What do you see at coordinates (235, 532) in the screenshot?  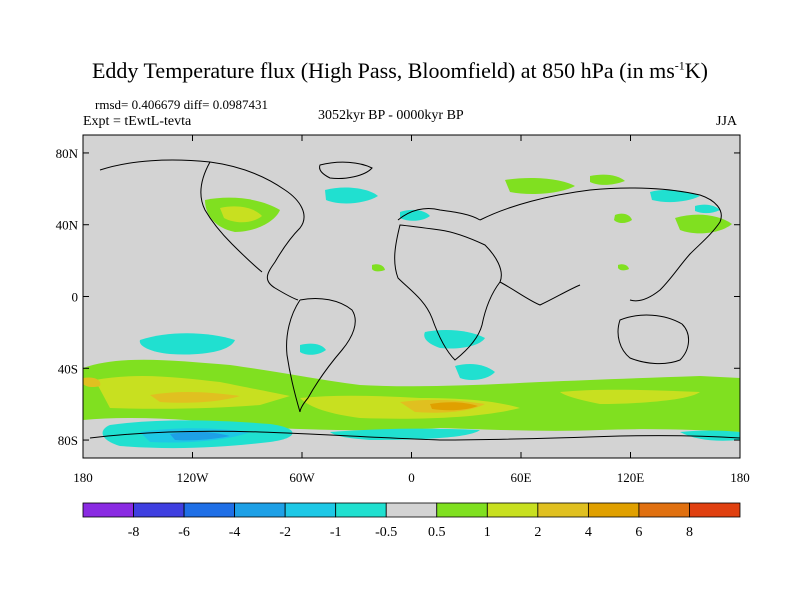 I see `colorbar-label: -4` at bounding box center [235, 532].